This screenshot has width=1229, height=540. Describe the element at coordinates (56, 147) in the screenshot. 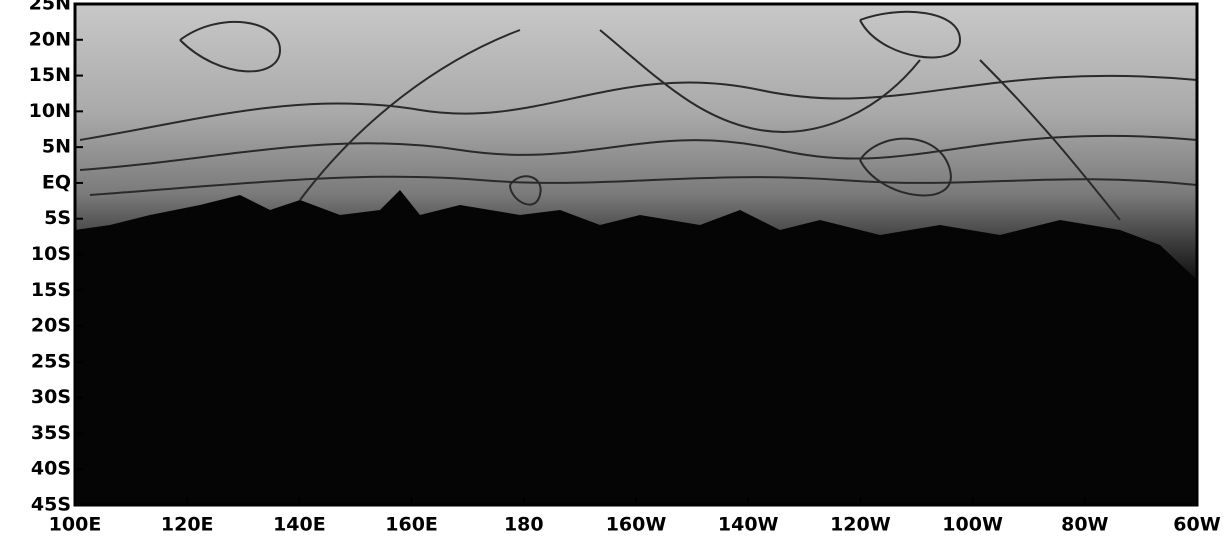

I see `y-tick-label: 5N` at that location.